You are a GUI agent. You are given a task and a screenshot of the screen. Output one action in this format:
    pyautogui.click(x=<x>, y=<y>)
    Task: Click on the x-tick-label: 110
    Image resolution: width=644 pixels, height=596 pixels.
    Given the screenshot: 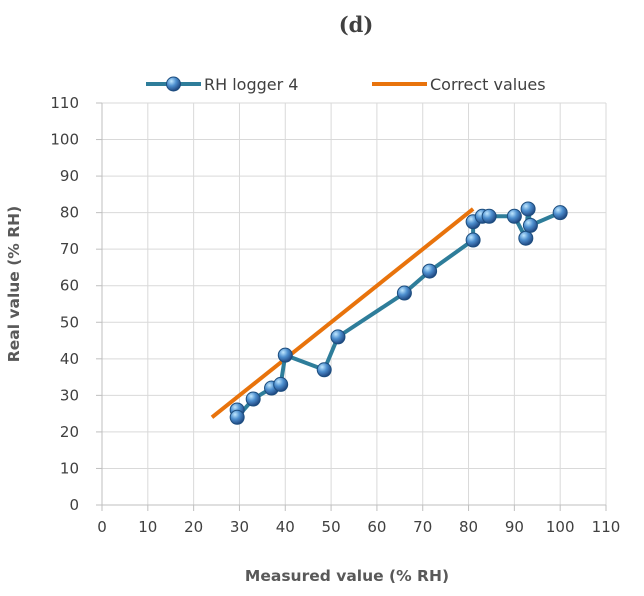 What is the action you would take?
    pyautogui.click(x=606, y=527)
    